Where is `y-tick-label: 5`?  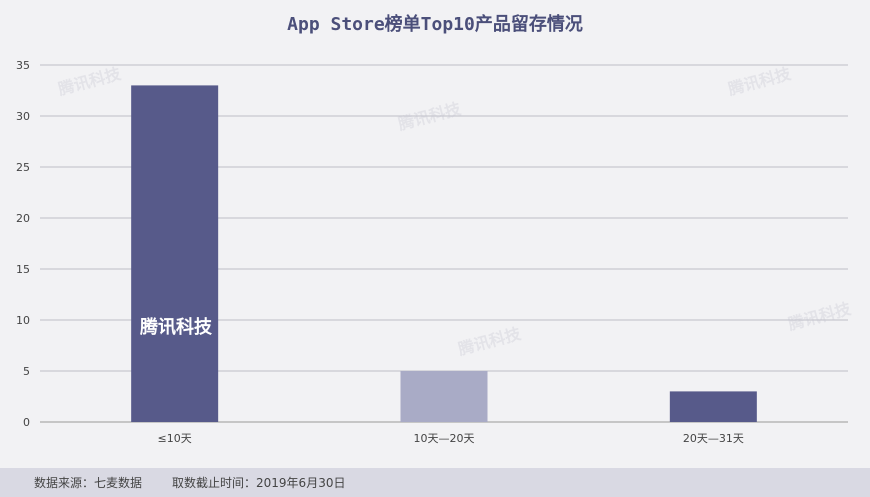 y-tick-label: 5 is located at coordinates (26, 371).